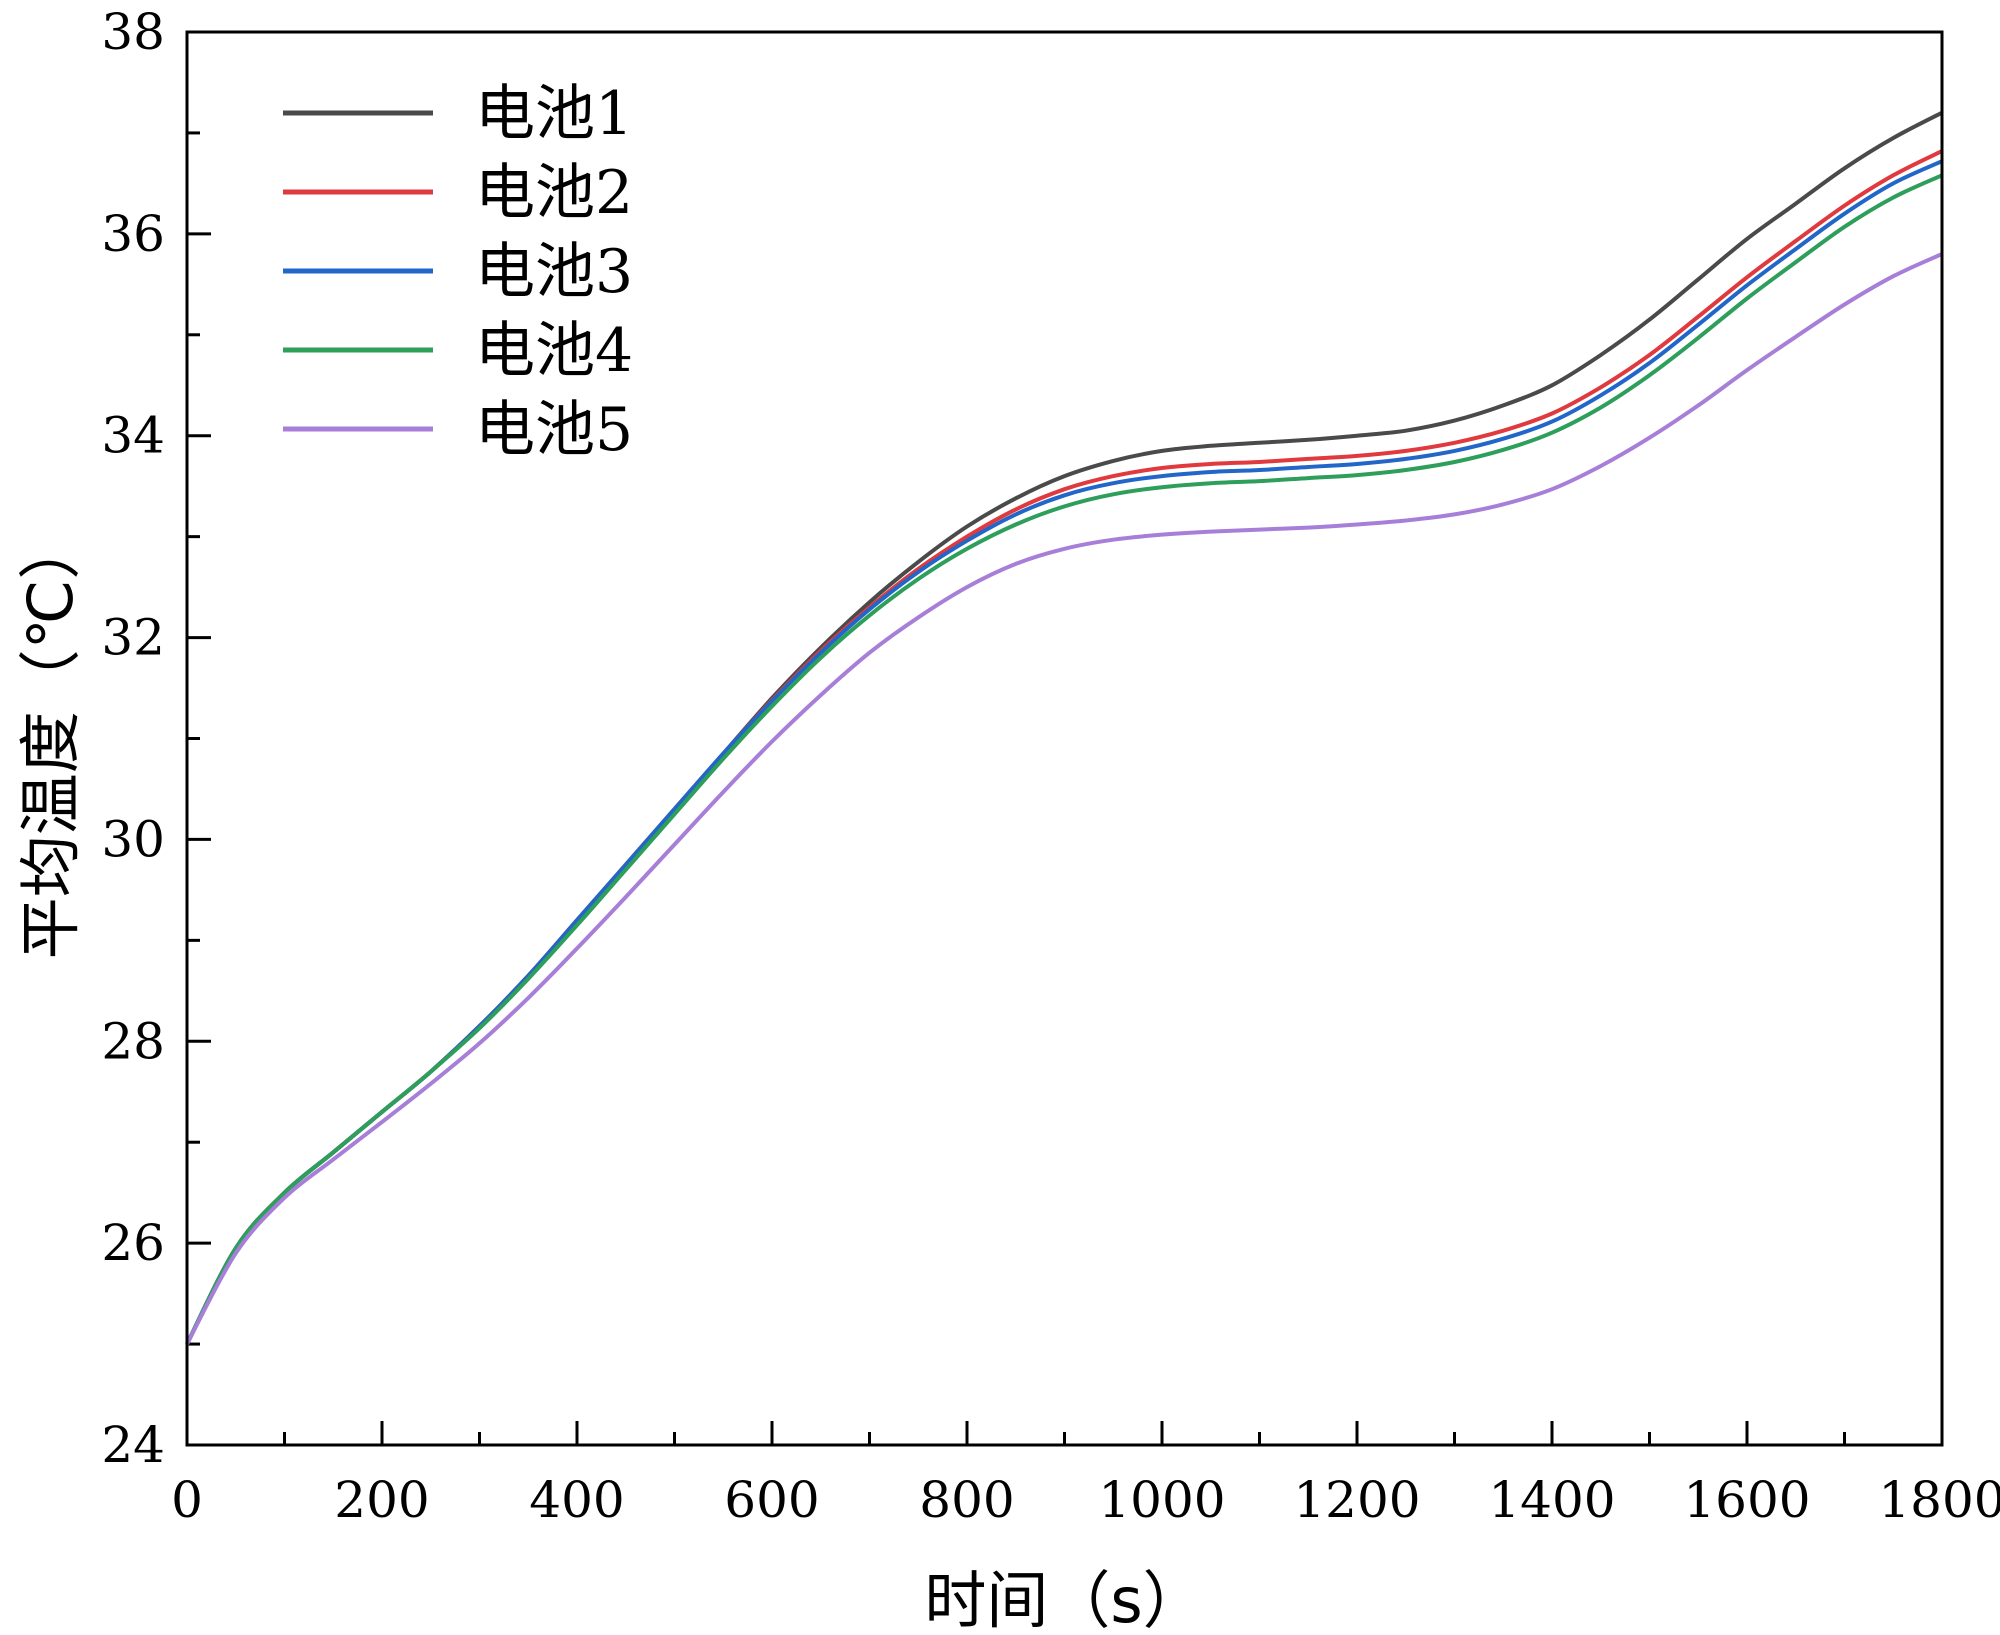  I want to click on x-tick-label: 200, so click(381, 1500).